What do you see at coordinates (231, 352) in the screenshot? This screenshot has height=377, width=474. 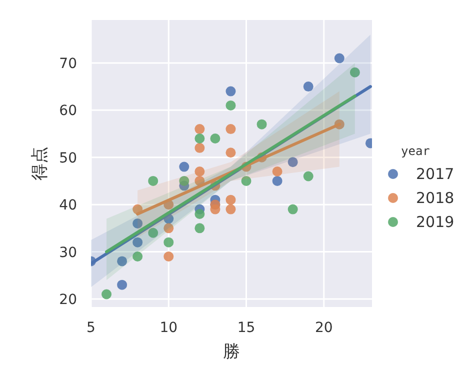 I see `x-axis-title: 勝` at bounding box center [231, 352].